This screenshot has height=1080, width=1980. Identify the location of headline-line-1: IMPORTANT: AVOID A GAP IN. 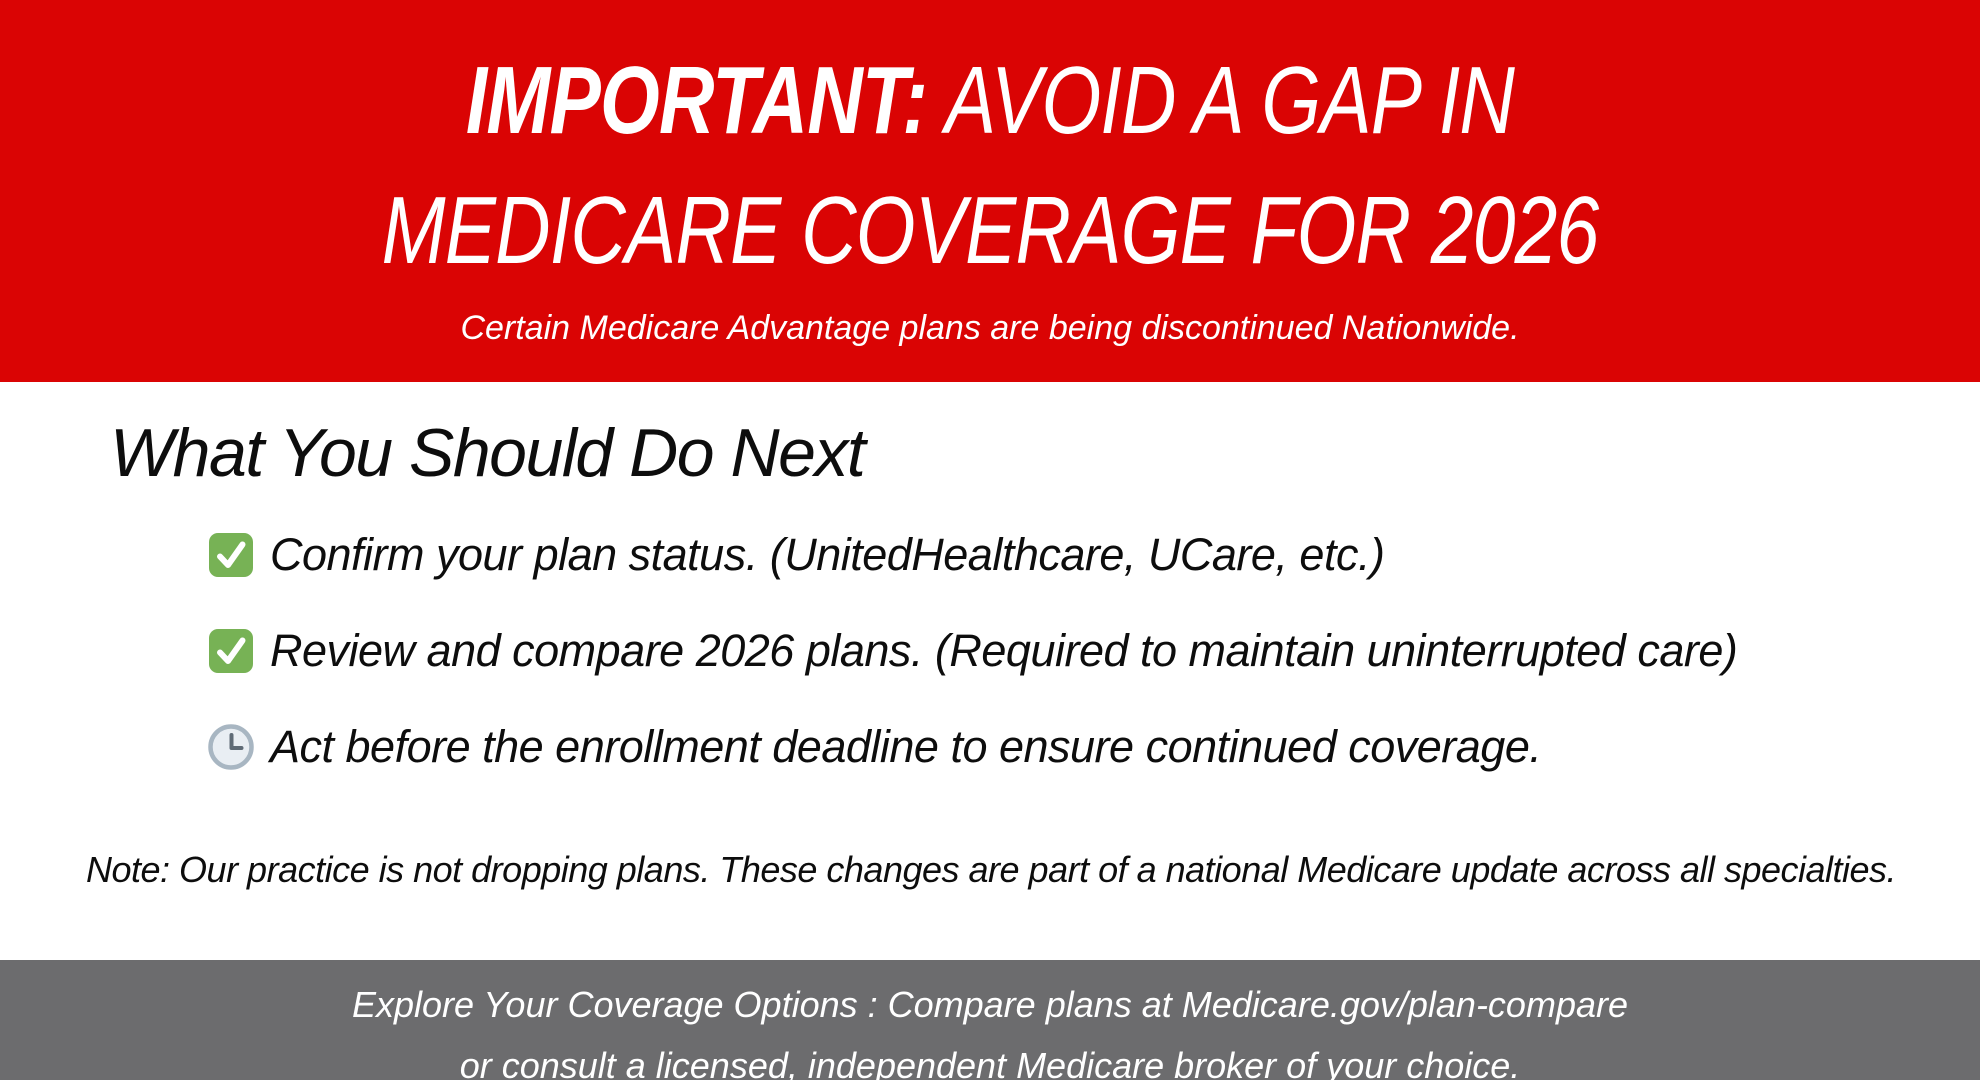
(990, 101).